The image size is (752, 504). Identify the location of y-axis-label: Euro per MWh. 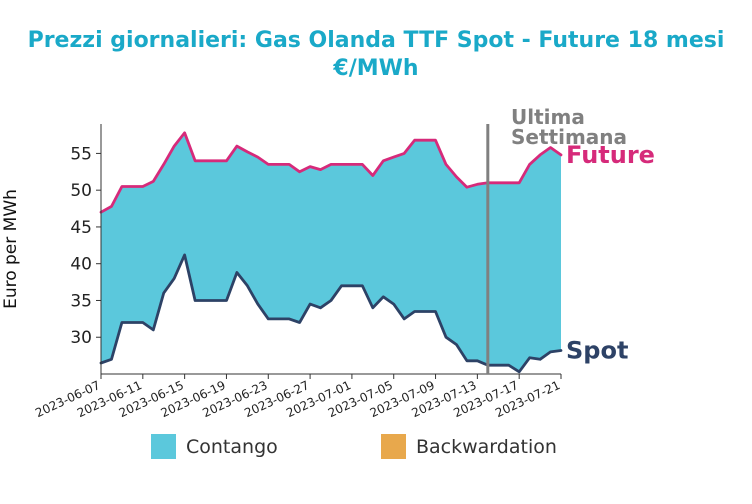
(11, 249).